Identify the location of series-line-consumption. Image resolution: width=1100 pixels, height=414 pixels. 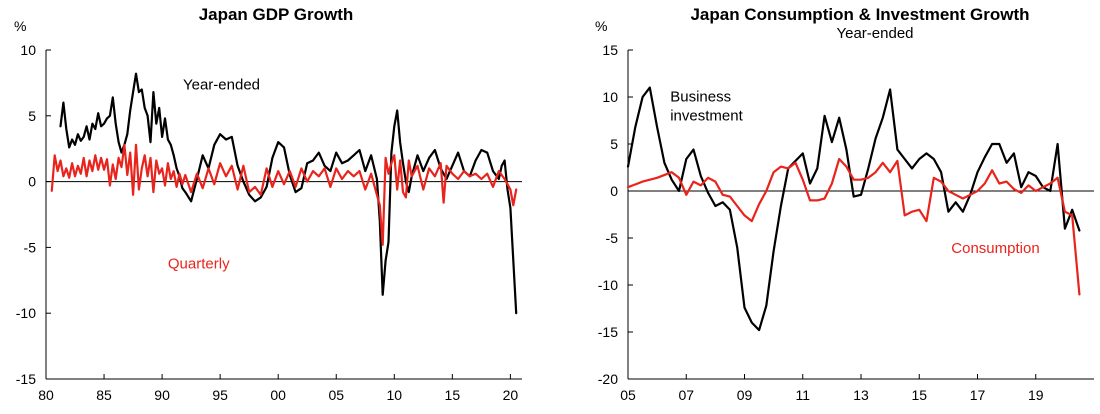
(853, 226).